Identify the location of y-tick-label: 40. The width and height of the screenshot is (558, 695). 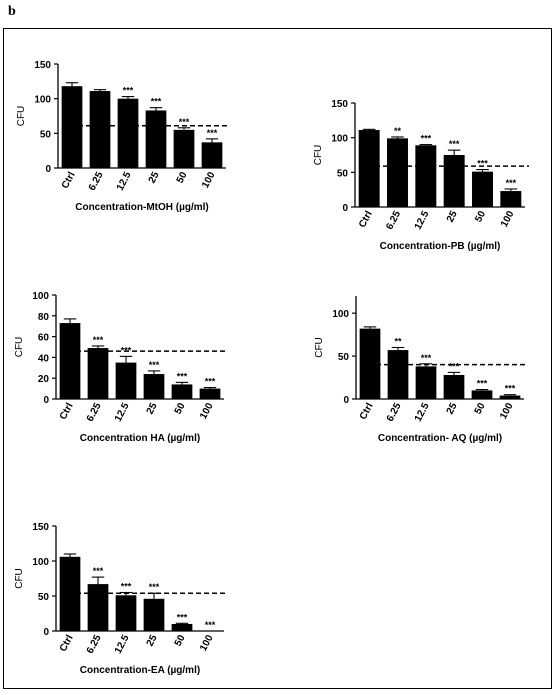
(44, 358).